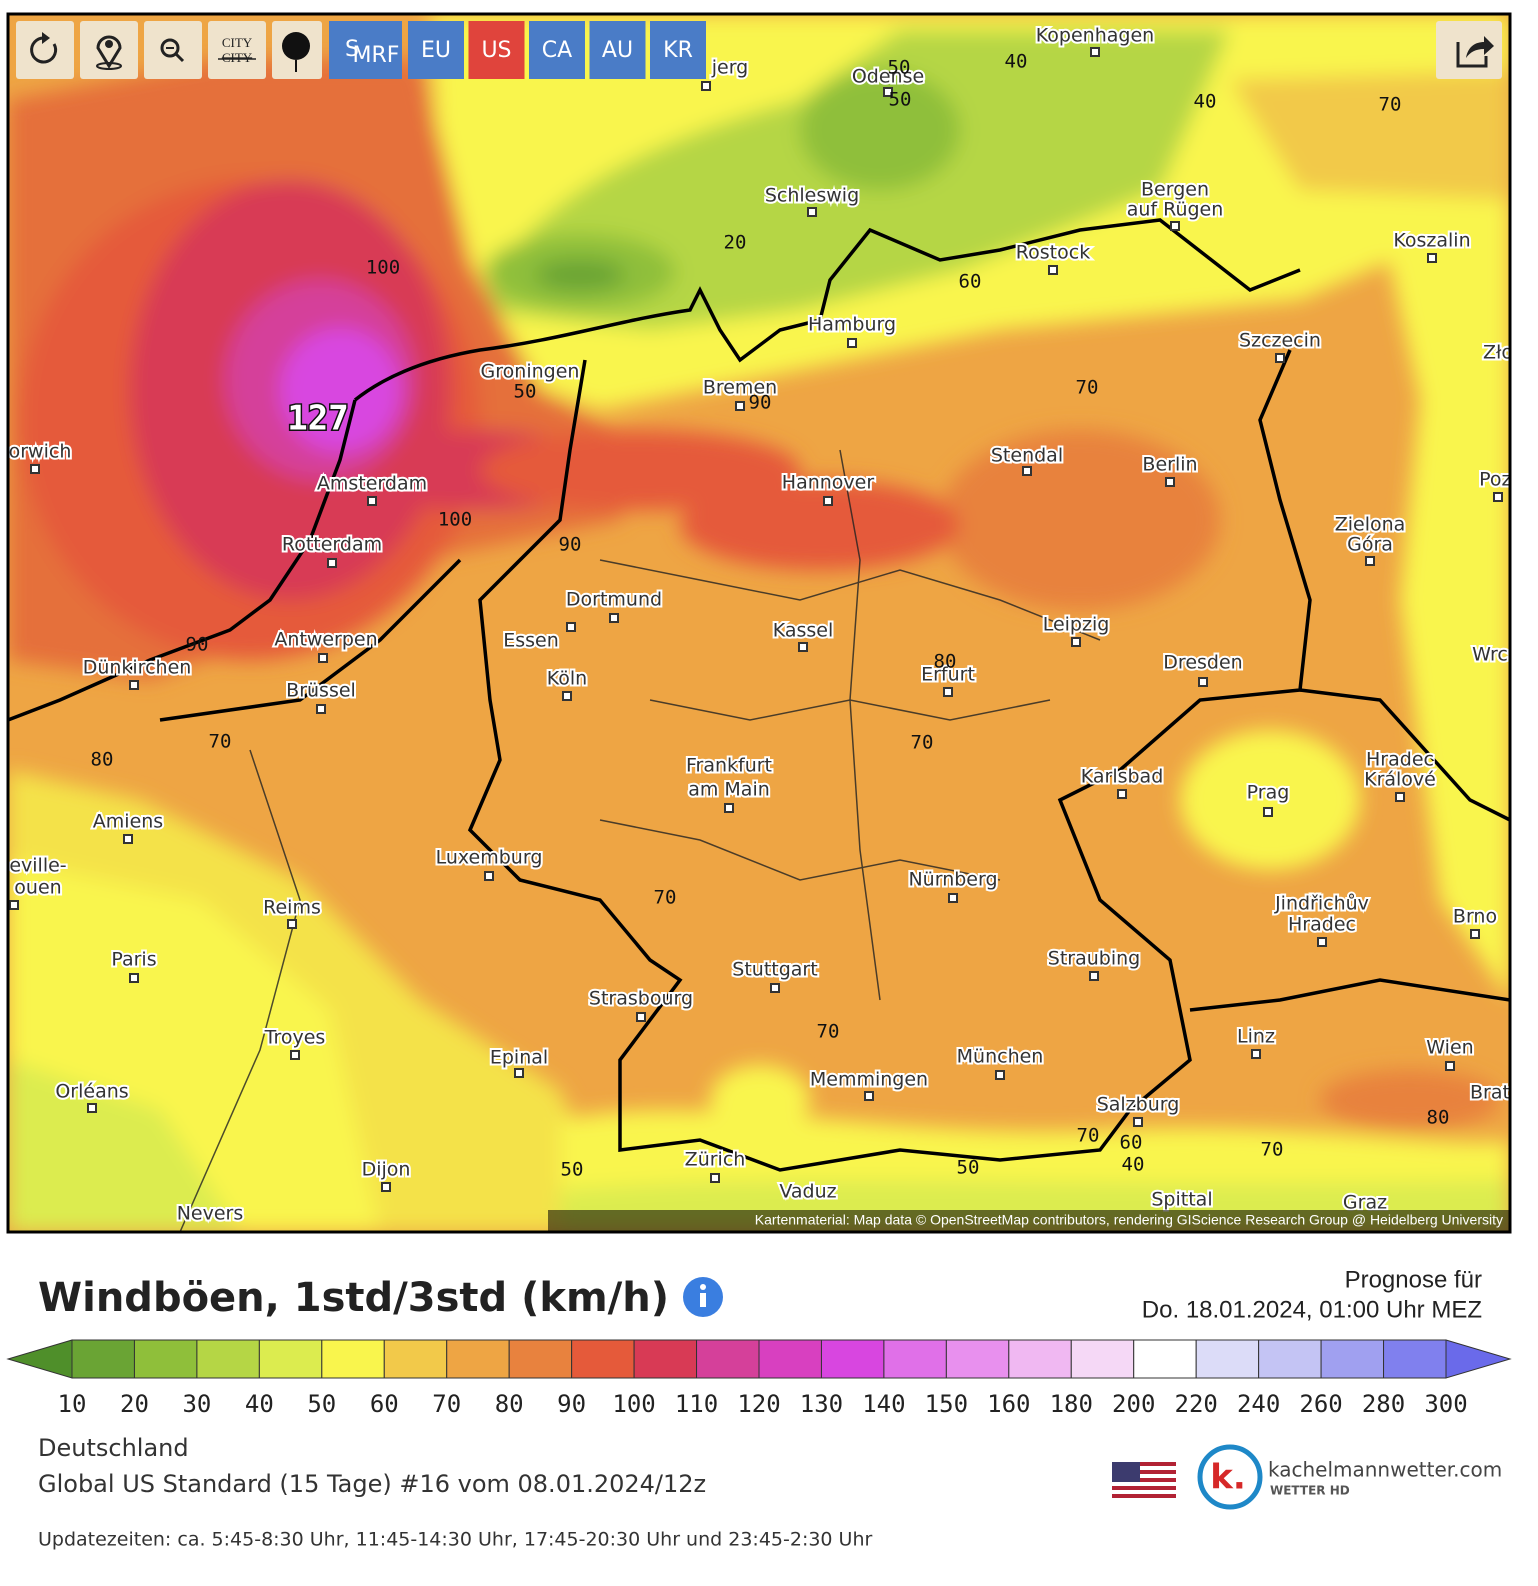 This screenshot has height=1586, width=1538. I want to click on contour-label: 40, so click(1133, 1165).